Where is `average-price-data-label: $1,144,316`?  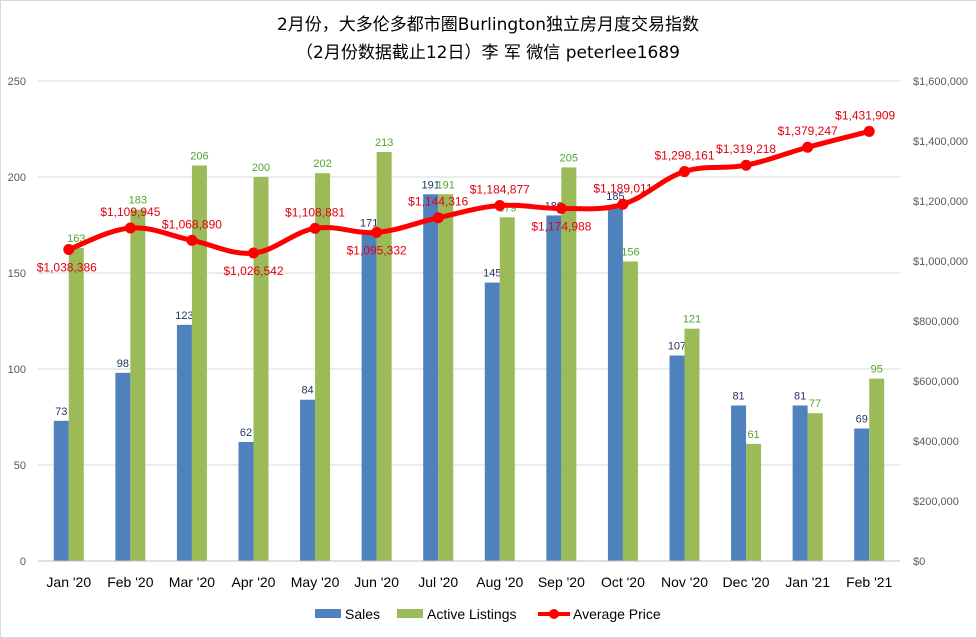
average-price-data-label: $1,144,316 is located at coordinates (438, 202).